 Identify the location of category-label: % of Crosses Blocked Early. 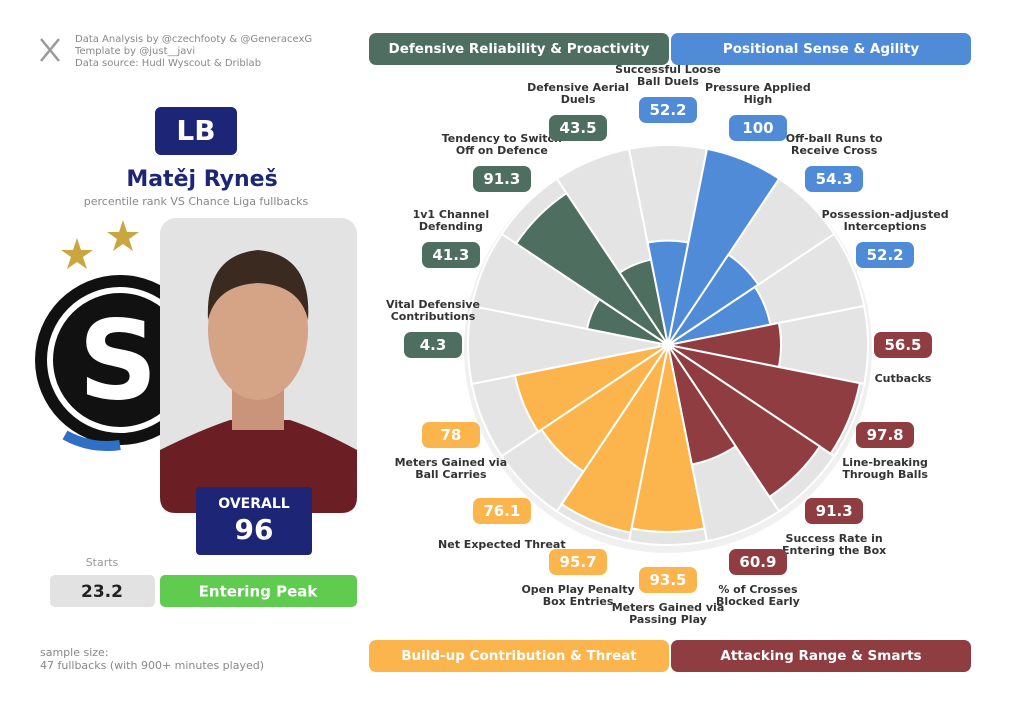
(758, 596).